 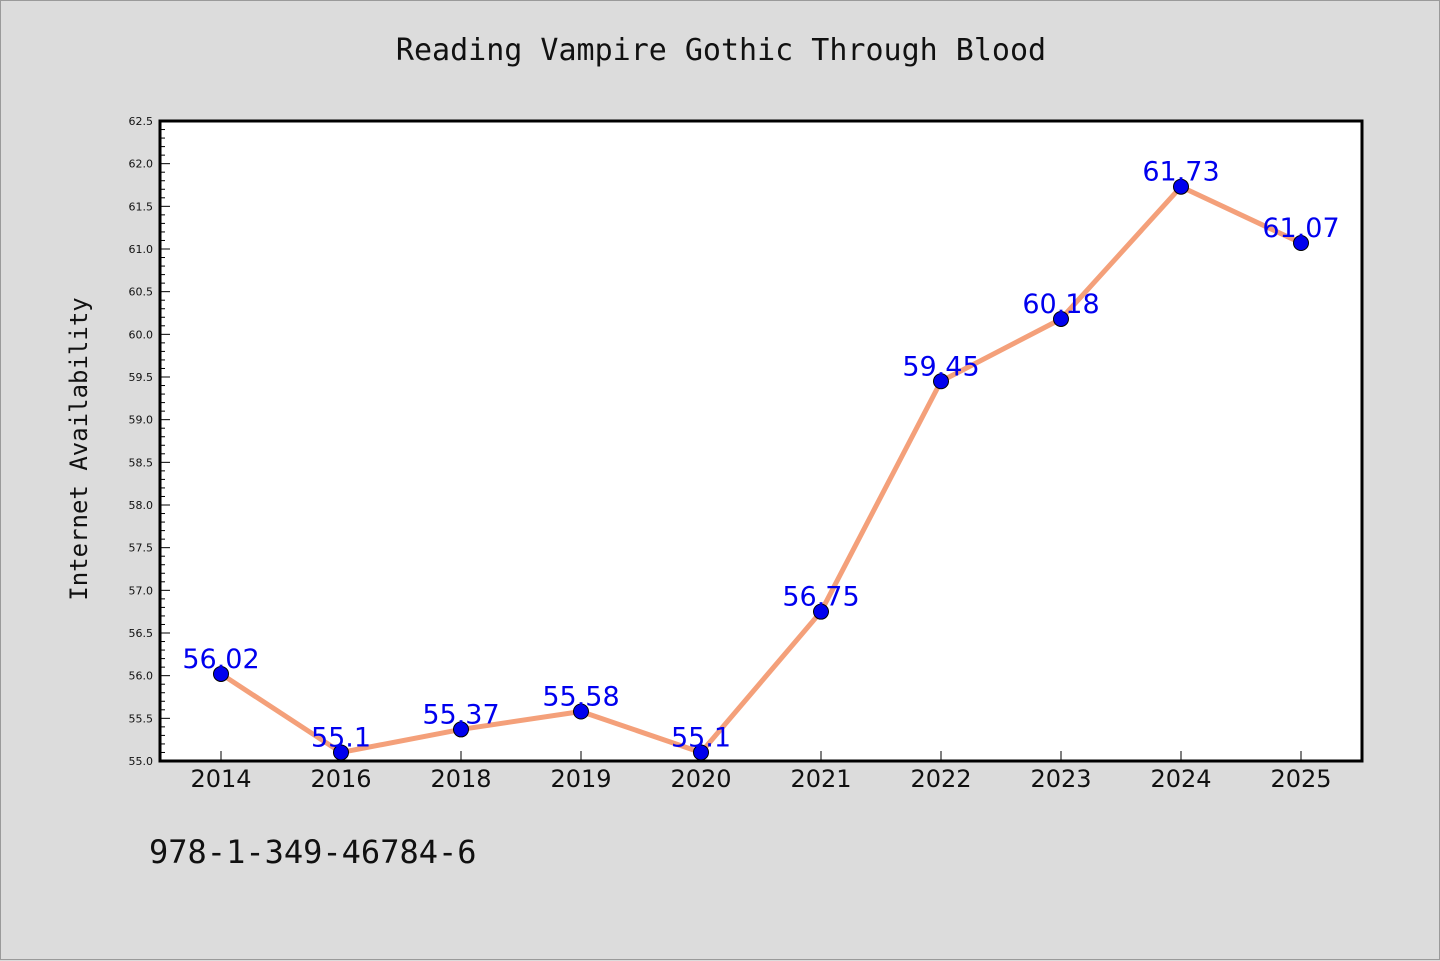 I want to click on data-label: 61.73, so click(x=1180, y=172).